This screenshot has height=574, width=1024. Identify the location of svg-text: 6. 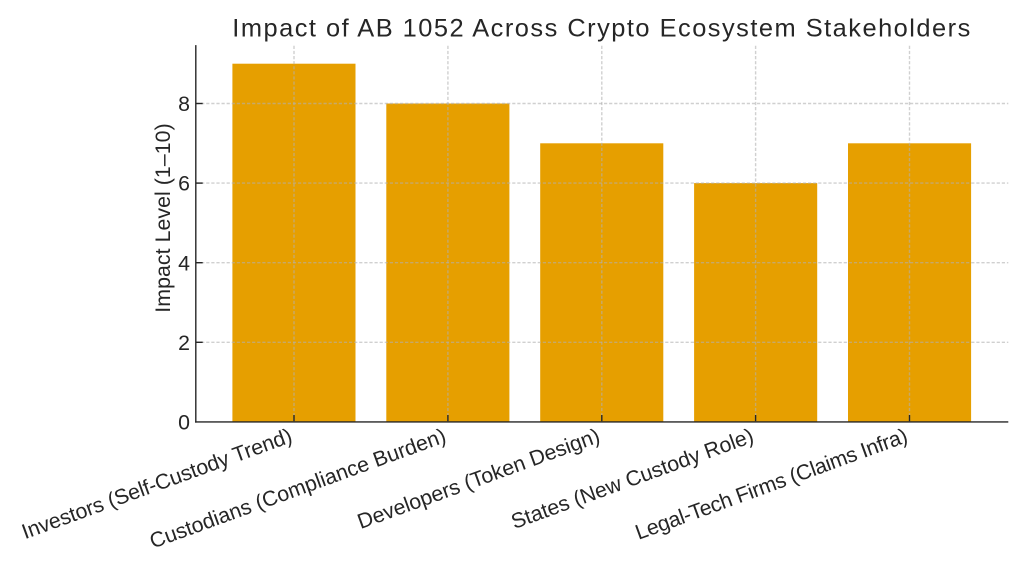
(184, 184).